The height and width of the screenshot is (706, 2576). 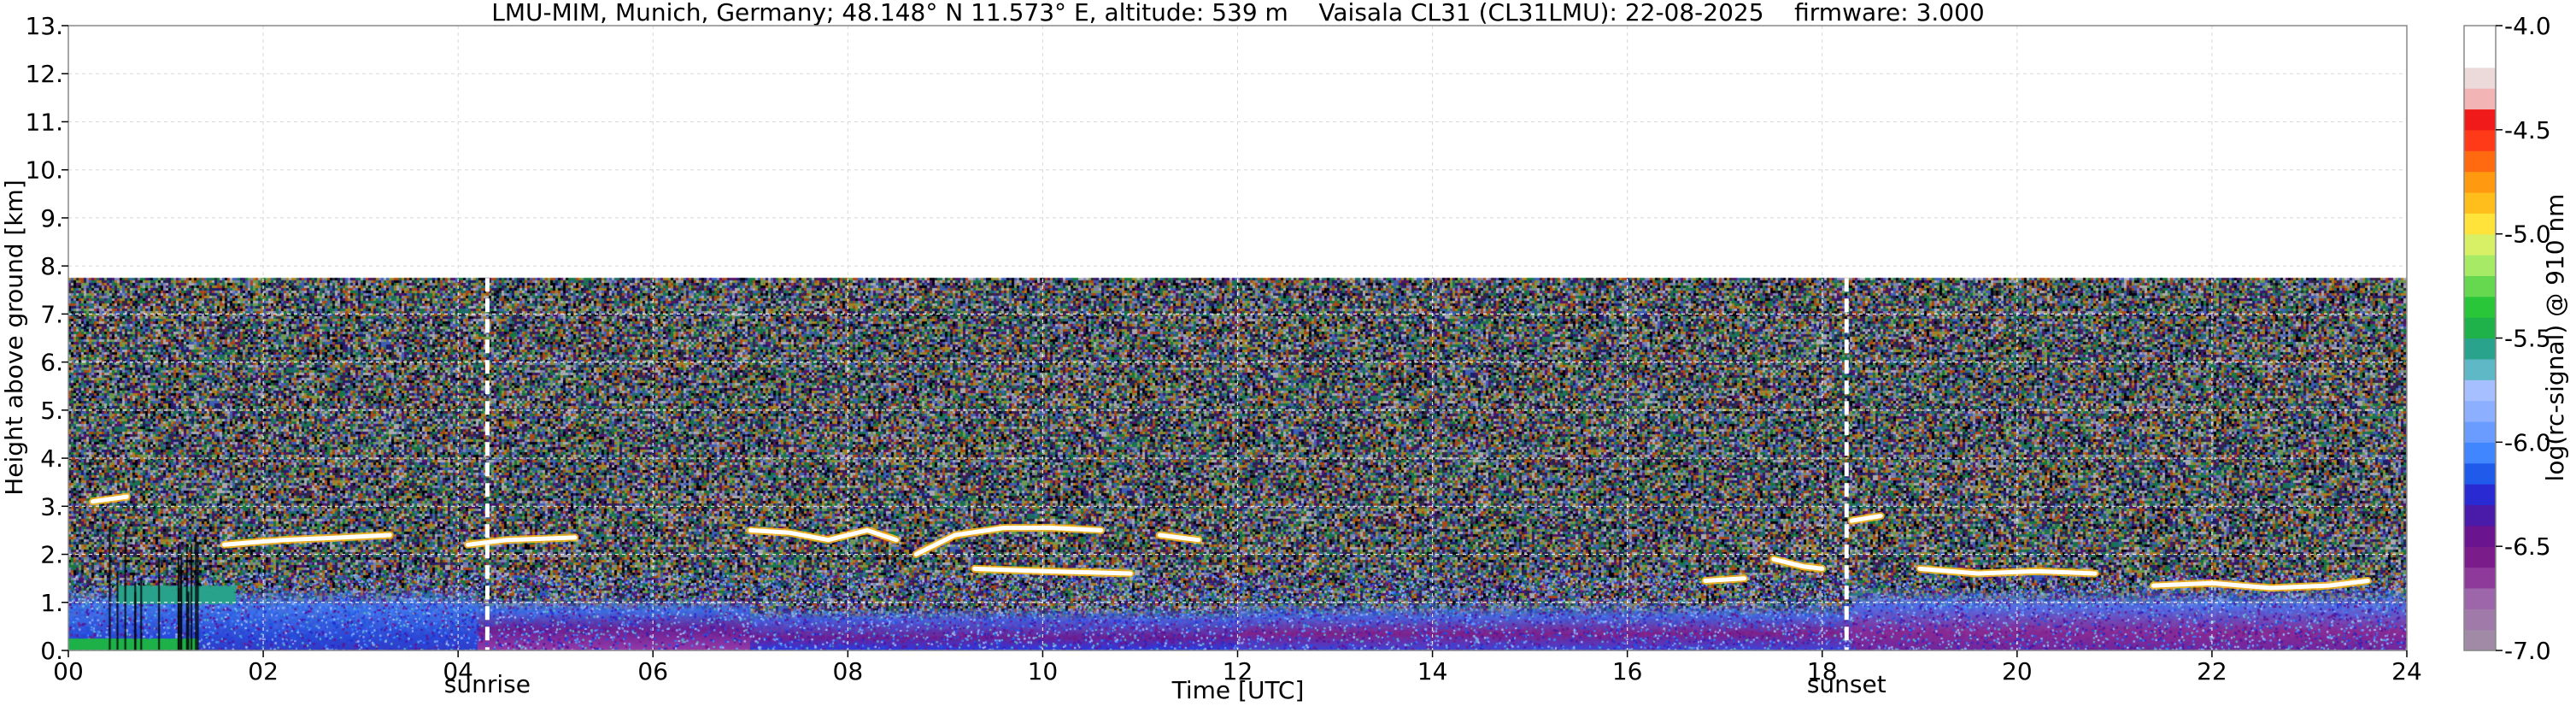 I want to click on x-tick-label: 18, so click(x=1822, y=671).